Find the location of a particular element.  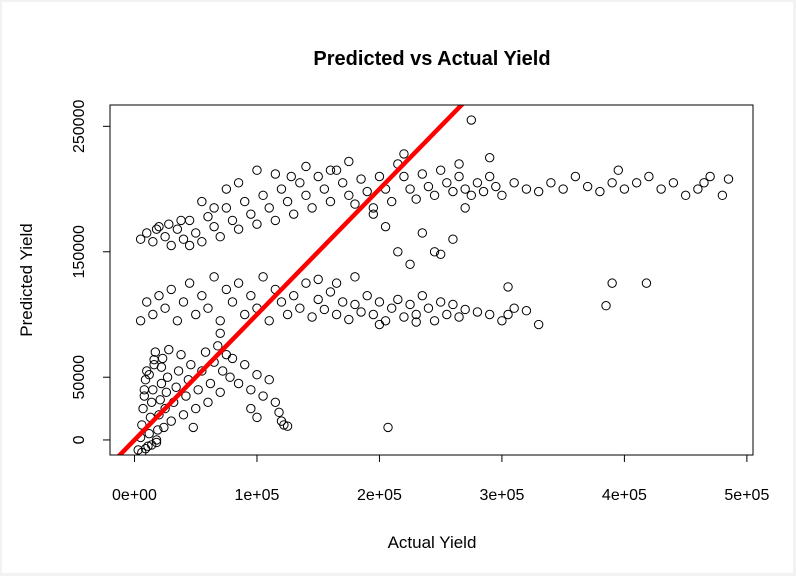

y-axis: 0 50000 150000 250000 is located at coordinates (91, 272).